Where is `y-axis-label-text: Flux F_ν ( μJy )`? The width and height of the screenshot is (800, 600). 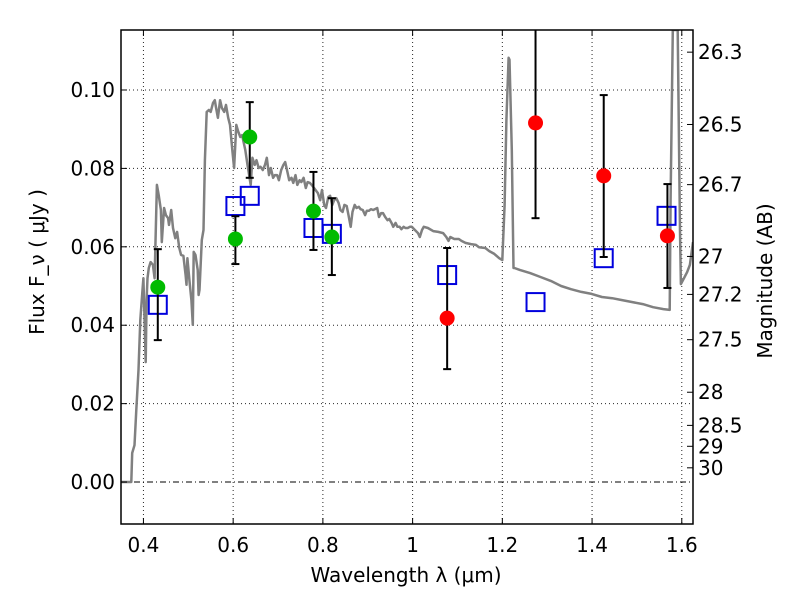
y-axis-label-text: Flux F_ν ( μJy ) is located at coordinates (37, 262).